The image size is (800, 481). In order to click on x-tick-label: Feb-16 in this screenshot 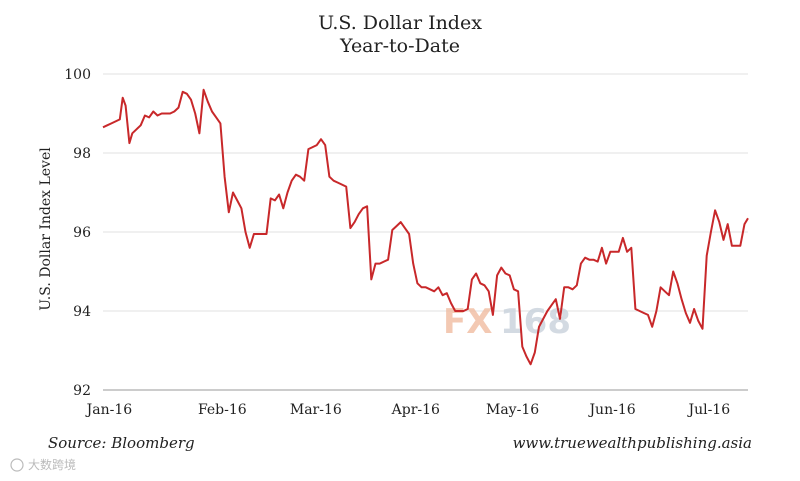, I will do `click(222, 410)`.